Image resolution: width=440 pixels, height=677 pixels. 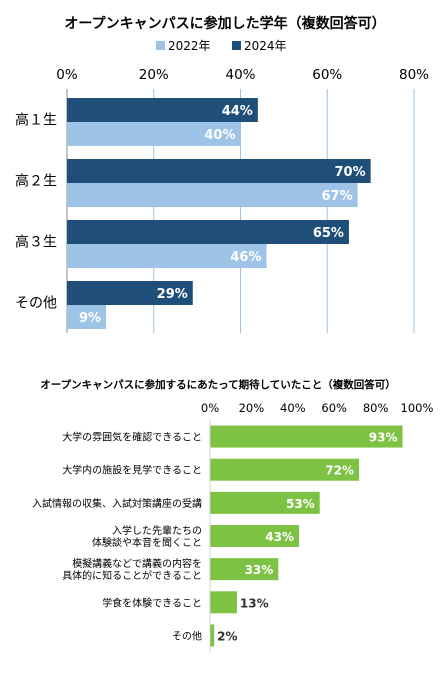 What do you see at coordinates (350, 172) in the screenshot?
I see `data-label: 70%` at bounding box center [350, 172].